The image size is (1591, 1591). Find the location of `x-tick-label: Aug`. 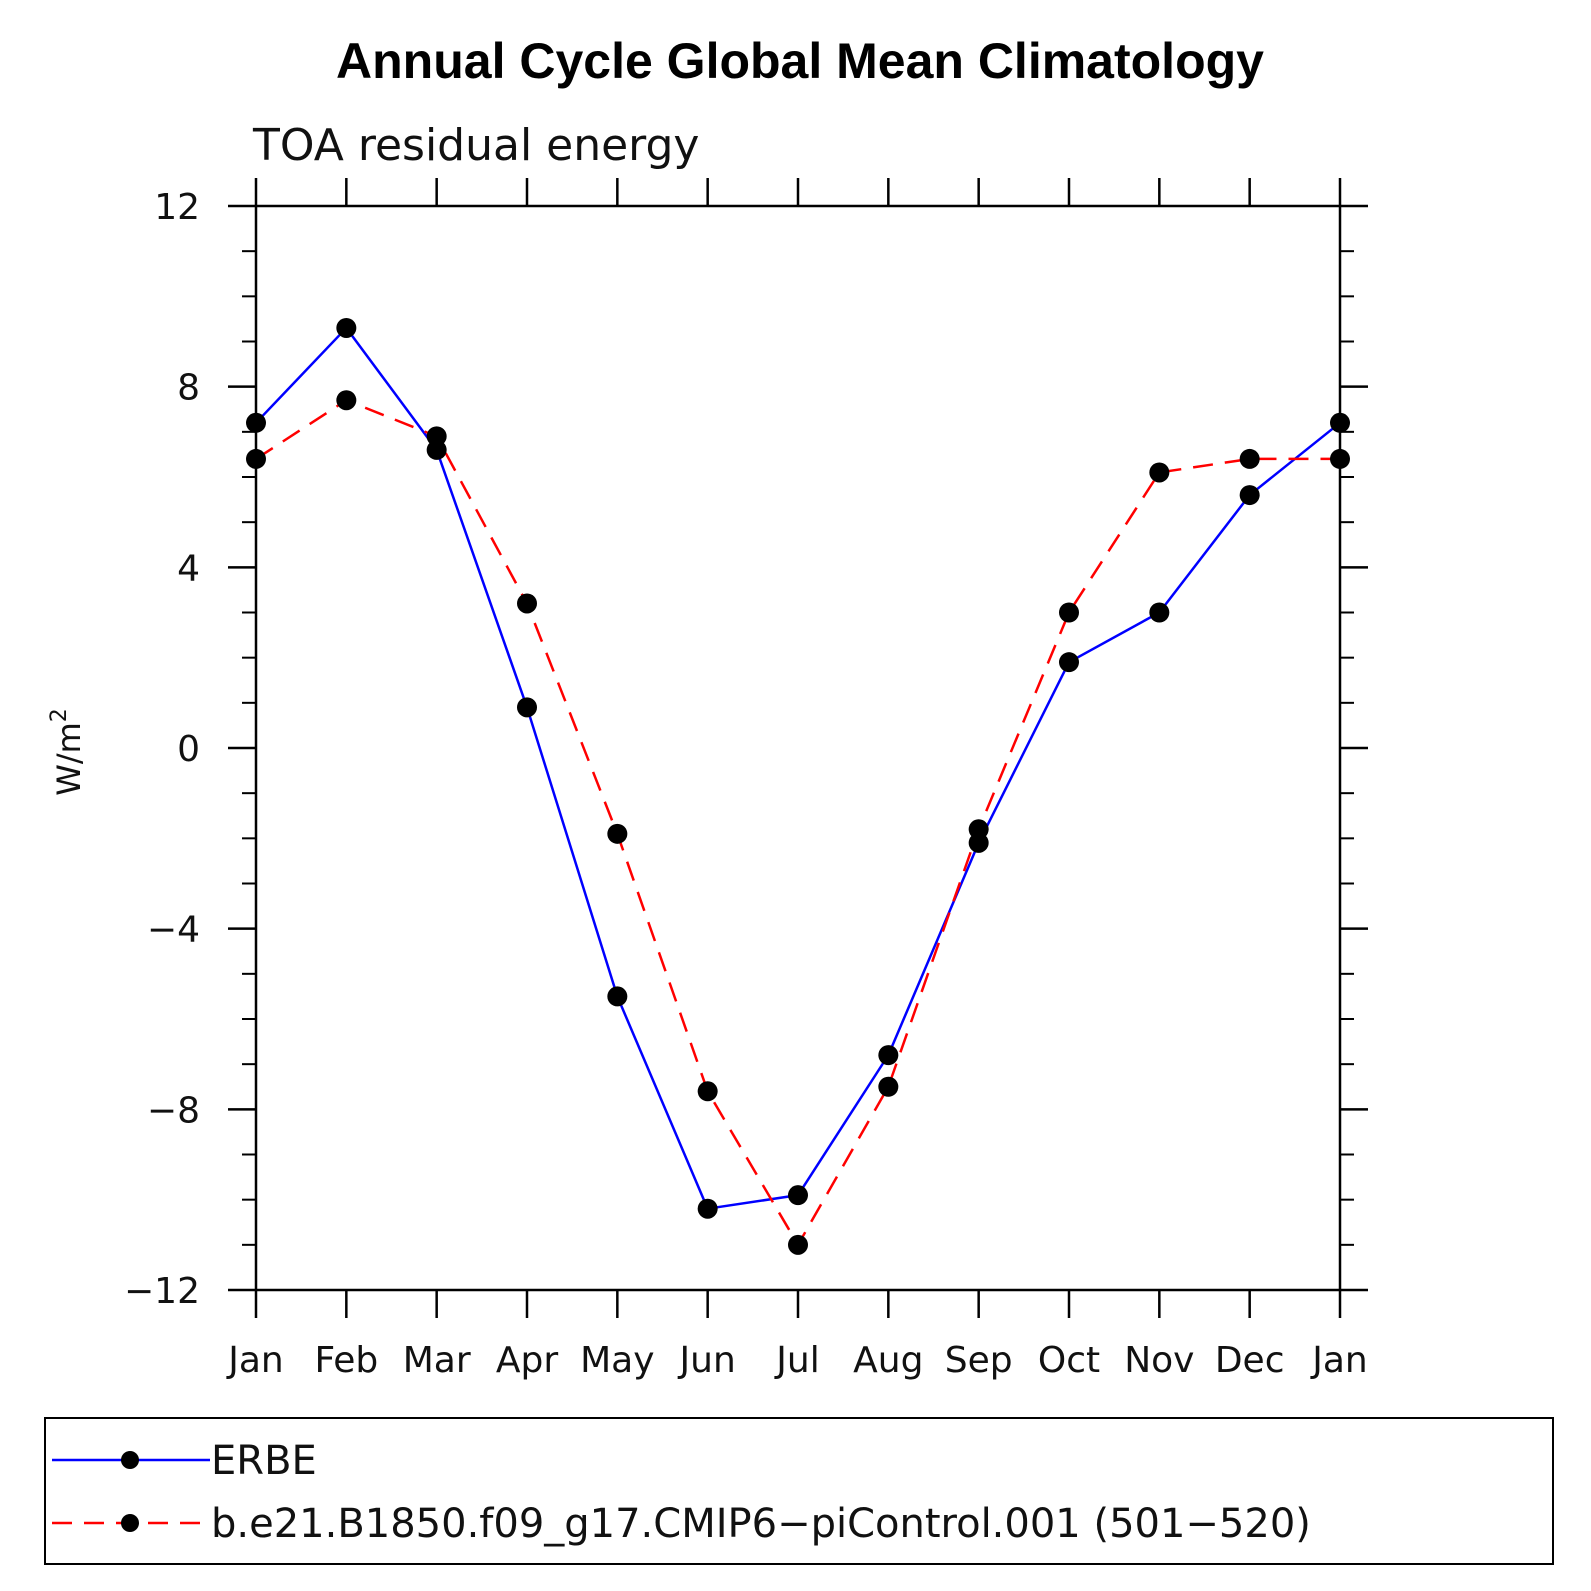

x-tick-label: Aug is located at coordinates (888, 1360).